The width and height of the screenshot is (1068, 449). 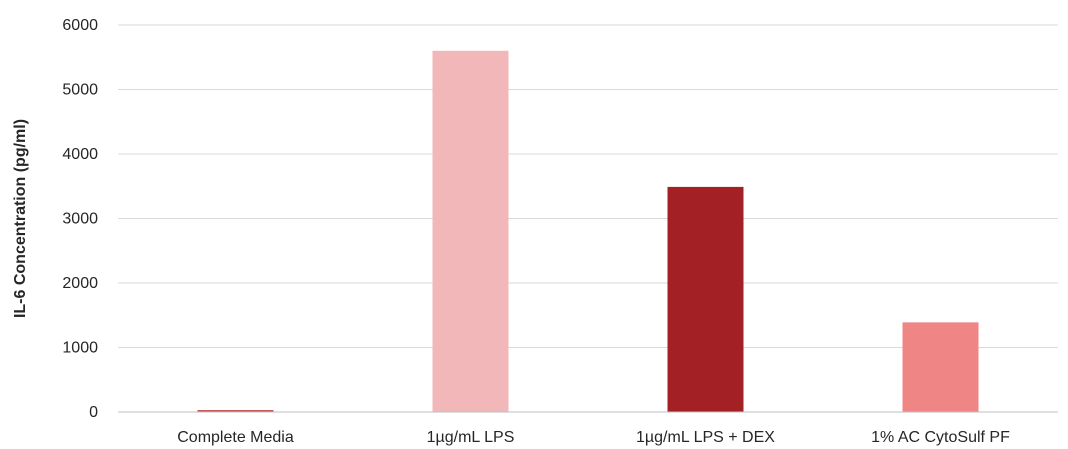 What do you see at coordinates (235, 437) in the screenshot?
I see `x-tick-label: Complete Media` at bounding box center [235, 437].